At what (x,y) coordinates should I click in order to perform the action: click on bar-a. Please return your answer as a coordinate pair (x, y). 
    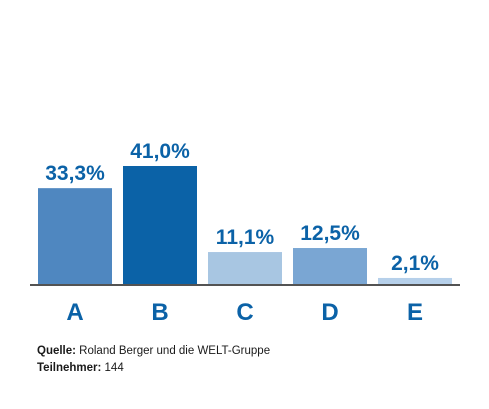
    Looking at the image, I should click on (75, 236).